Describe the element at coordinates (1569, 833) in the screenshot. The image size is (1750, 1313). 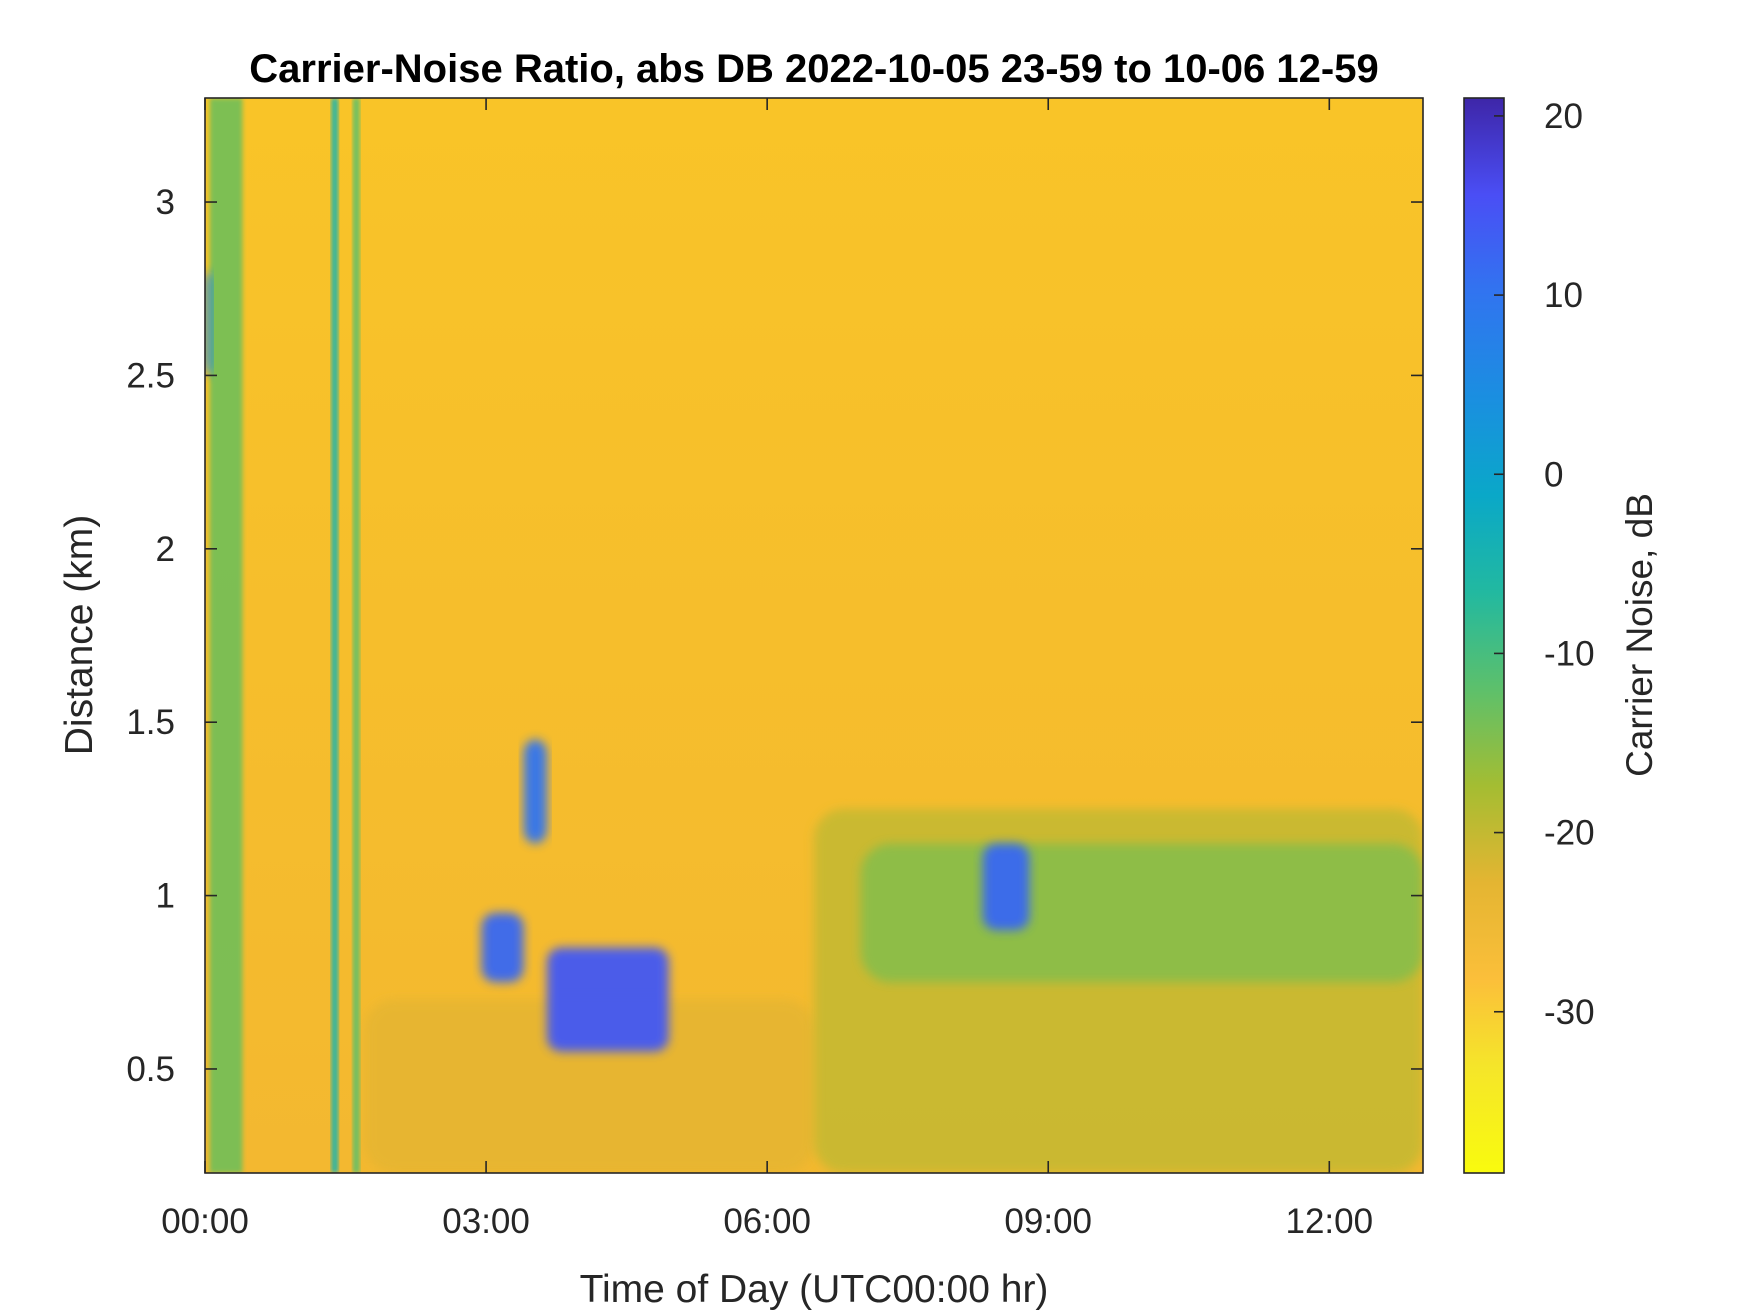
I see `colorbar-tick-label-4: -20` at that location.